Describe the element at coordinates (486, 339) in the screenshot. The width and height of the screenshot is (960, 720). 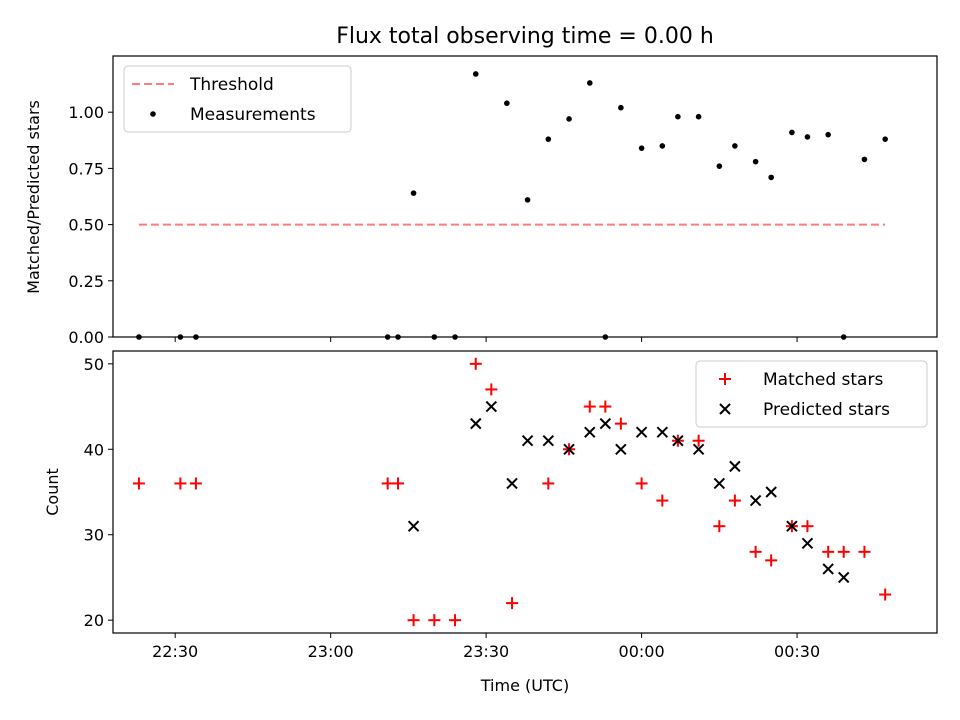
I see `top-x-ticks` at that location.